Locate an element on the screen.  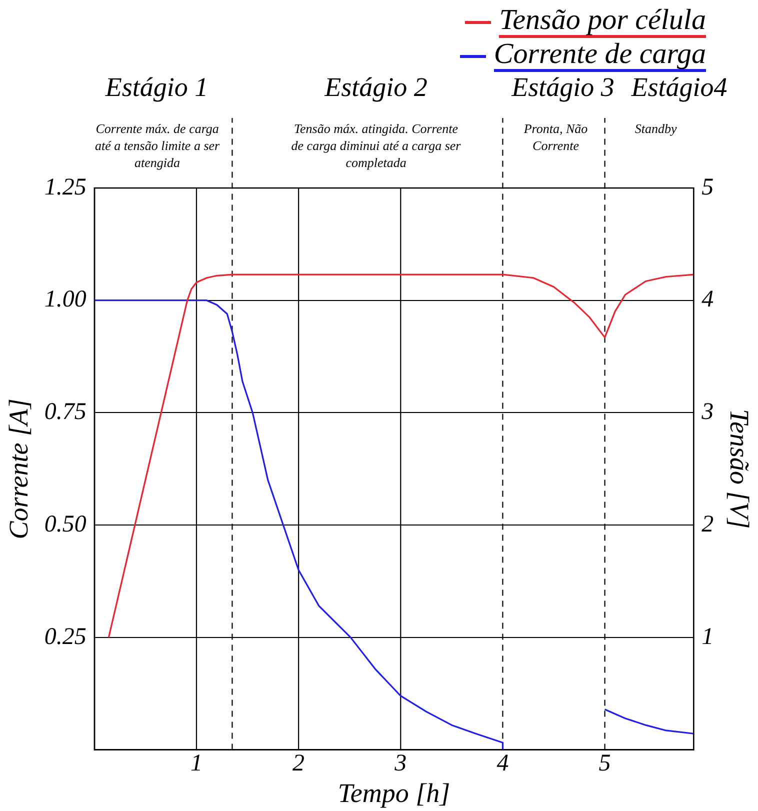
text: Estágio 3 is located at coordinates (563, 87).